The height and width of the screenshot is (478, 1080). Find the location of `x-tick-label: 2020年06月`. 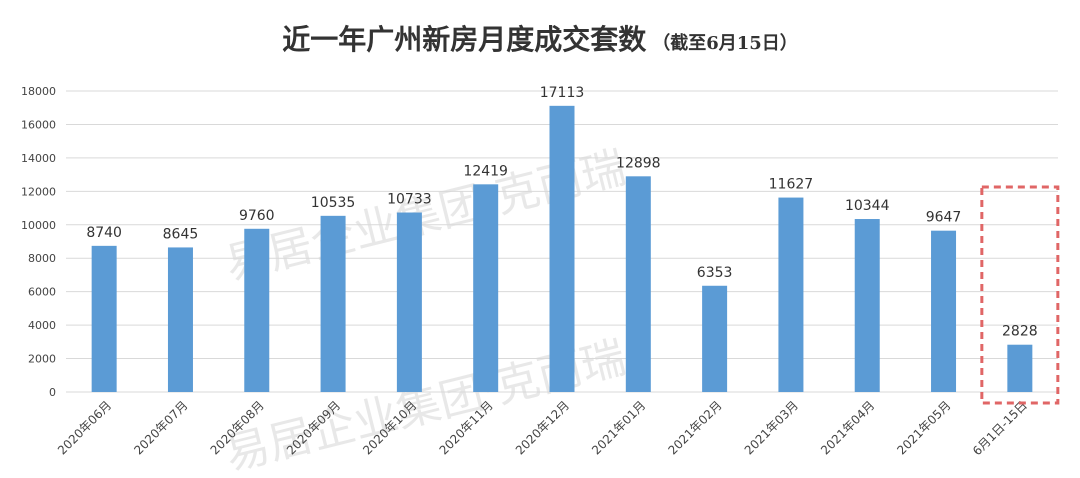

x-tick-label: 2020年06月 is located at coordinates (84, 427).